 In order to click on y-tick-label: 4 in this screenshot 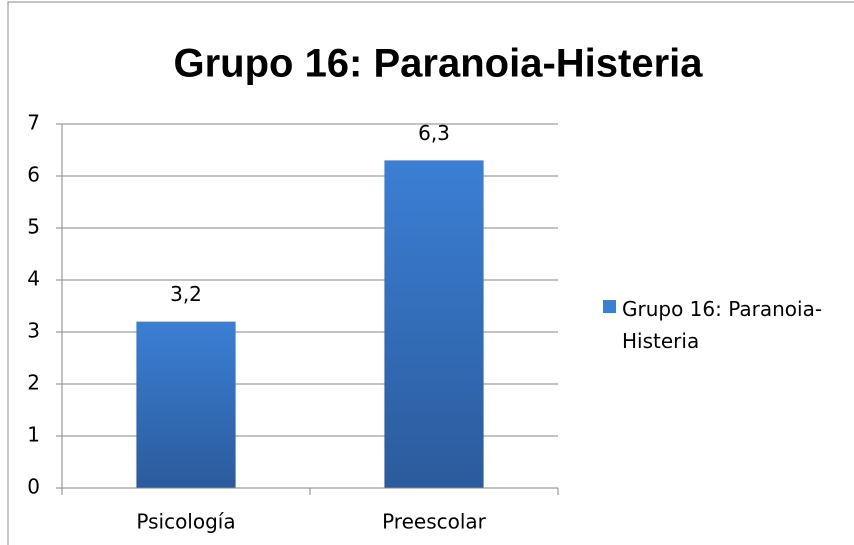, I will do `click(33, 279)`.